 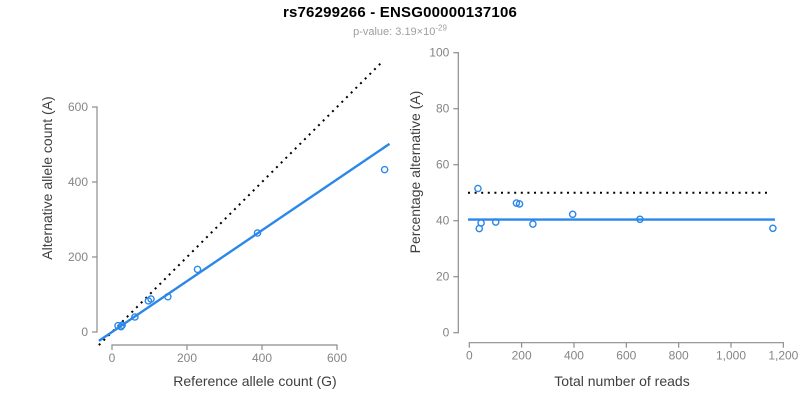 I want to click on y-tick-label: 400, so click(x=78, y=182).